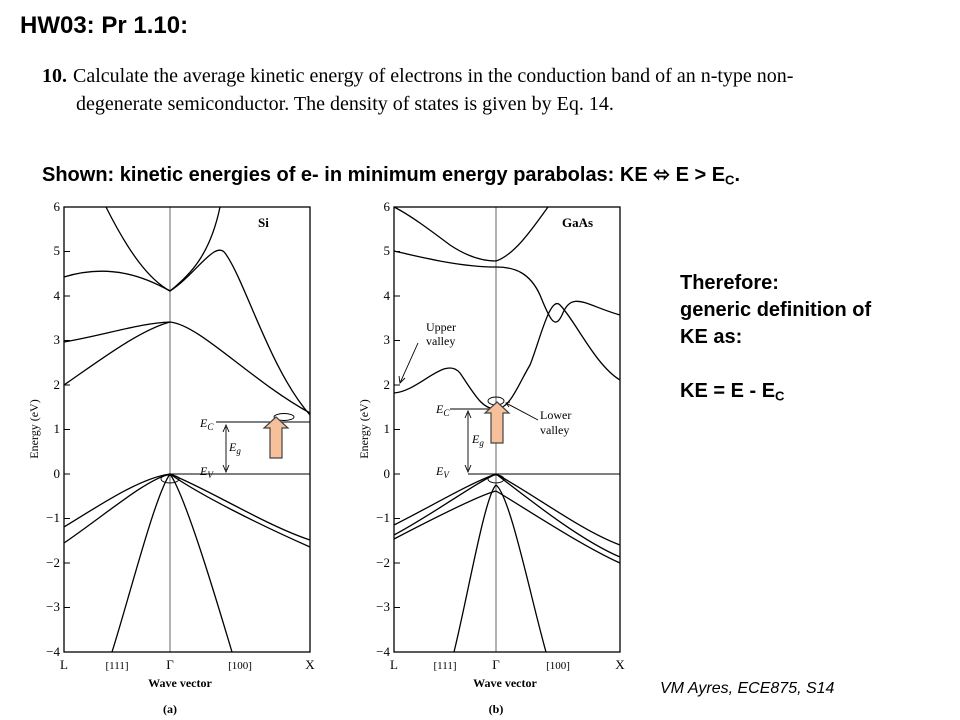 This screenshot has width=960, height=720. What do you see at coordinates (53, 606) in the screenshot?
I see `si-ytick: −3` at bounding box center [53, 606].